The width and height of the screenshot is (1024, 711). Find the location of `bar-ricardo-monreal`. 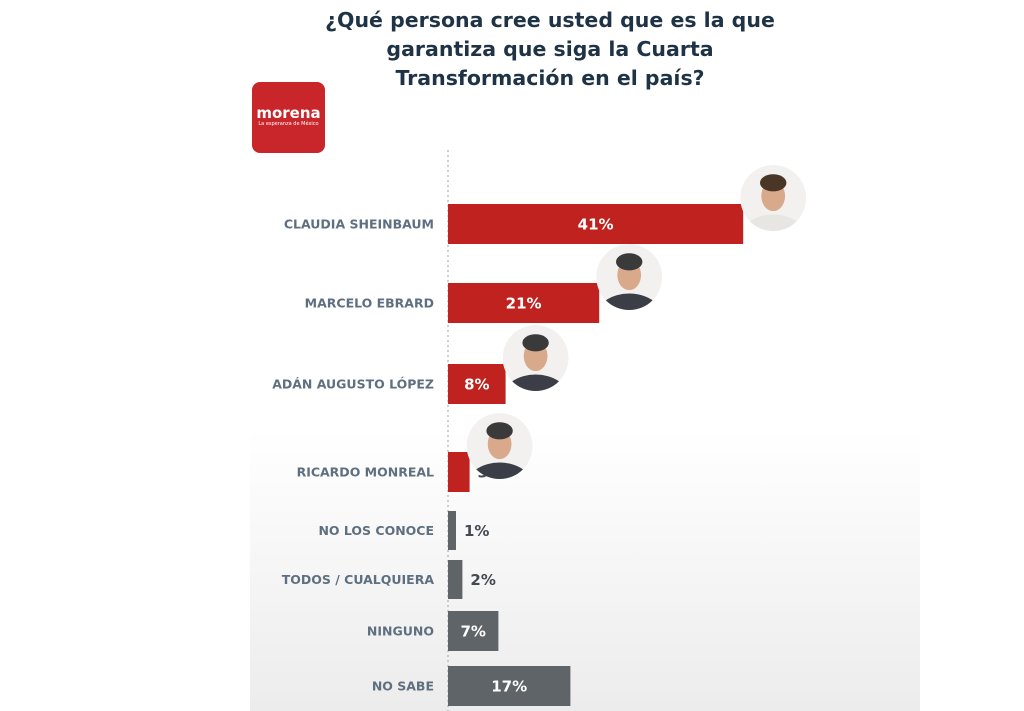

bar-ricardo-monreal is located at coordinates (459, 472).